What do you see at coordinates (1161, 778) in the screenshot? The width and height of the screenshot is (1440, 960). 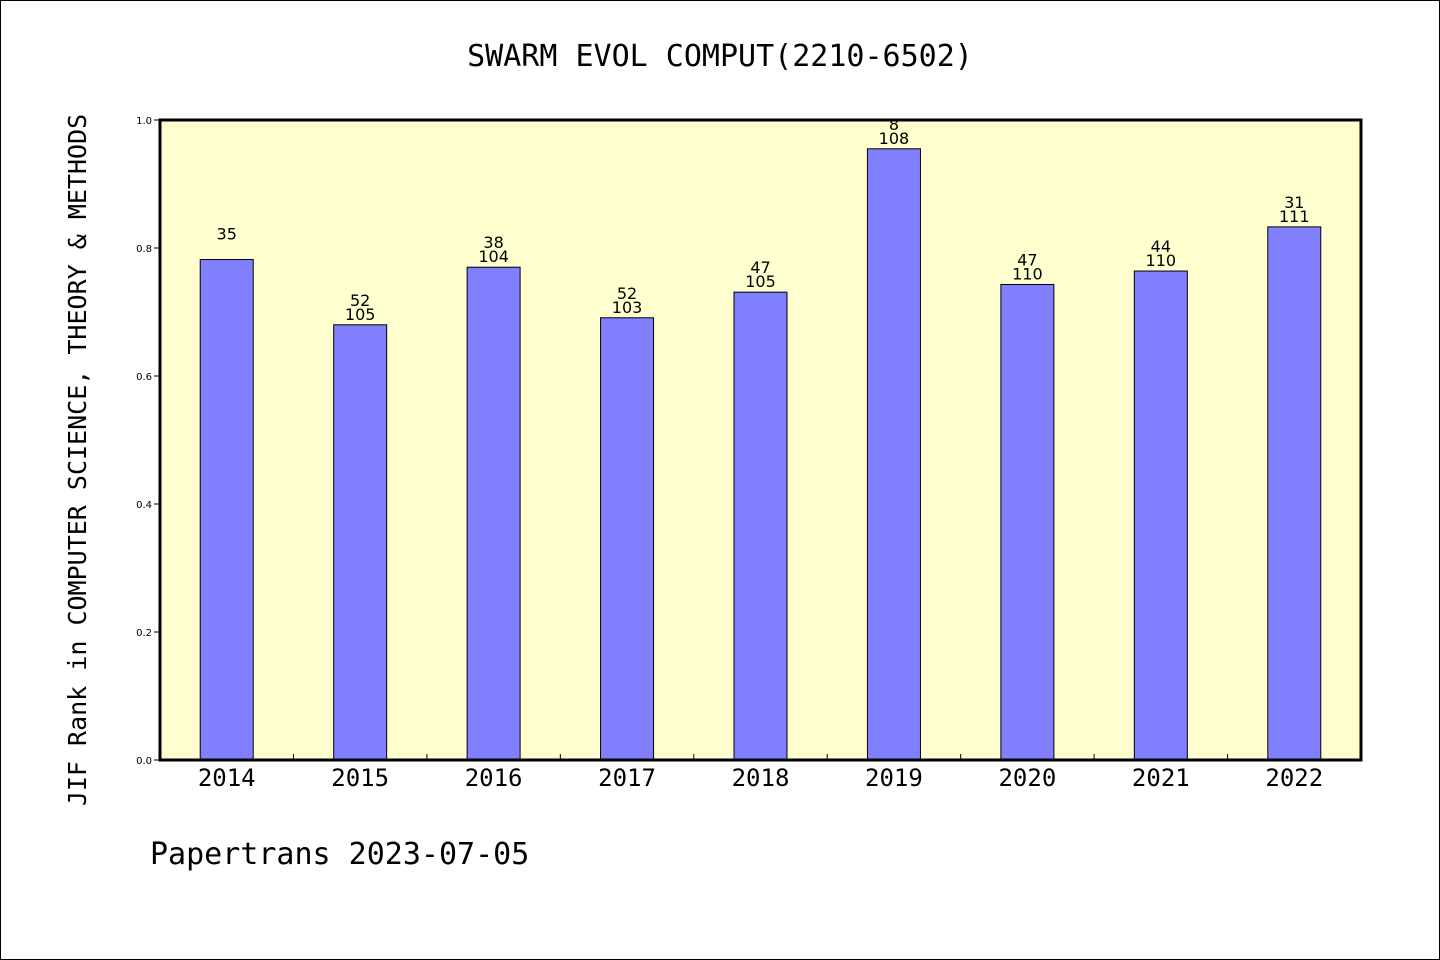 I see `x-tick-label: 2021` at bounding box center [1161, 778].